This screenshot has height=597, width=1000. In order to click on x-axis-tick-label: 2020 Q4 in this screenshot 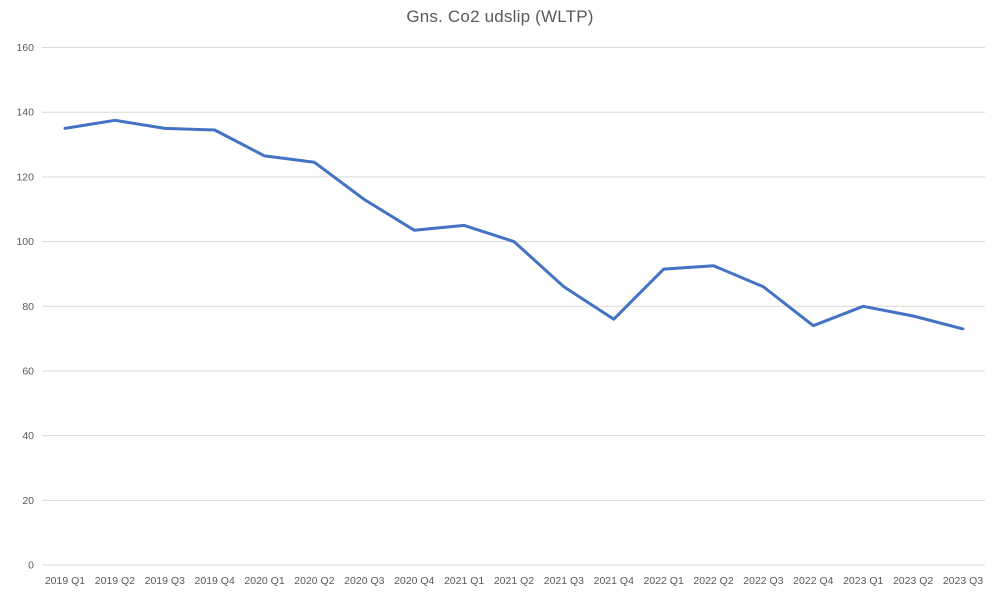, I will do `click(414, 581)`.